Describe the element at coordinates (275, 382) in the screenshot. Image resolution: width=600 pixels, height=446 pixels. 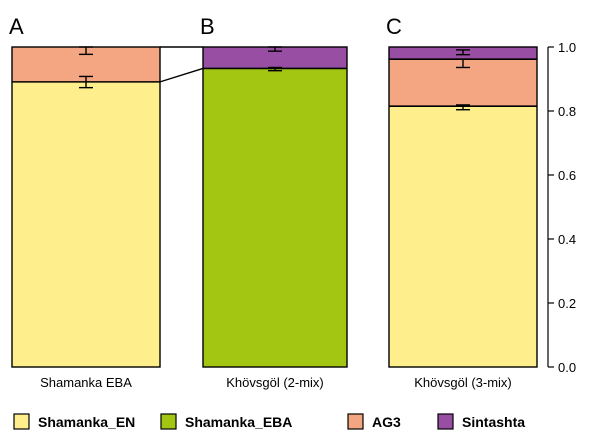
I see `category-label: Khövsgöl (2-mix)` at that location.